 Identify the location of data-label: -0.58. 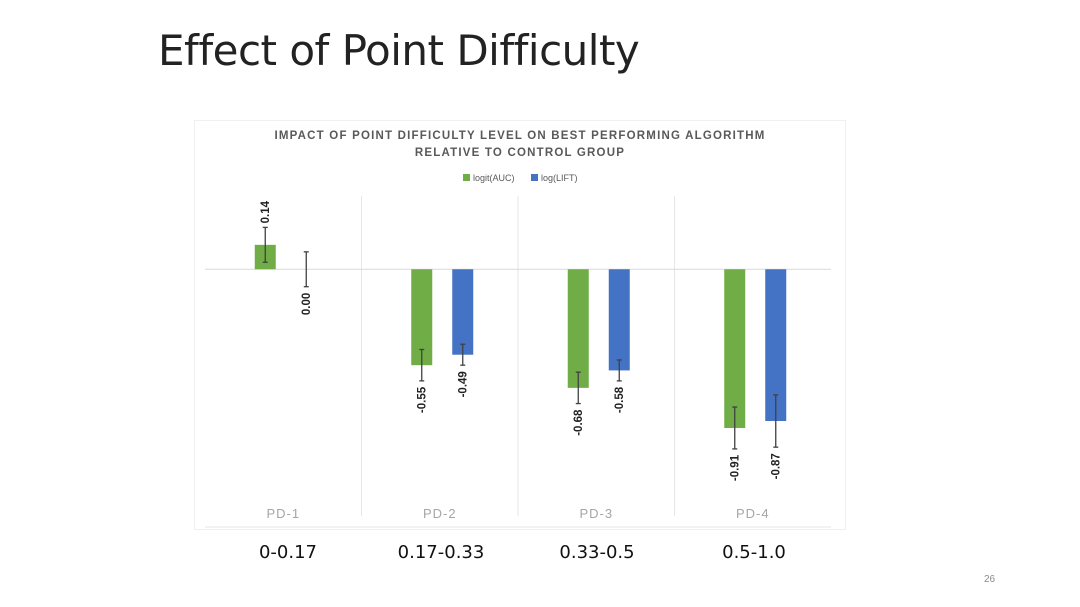
(620, 399).